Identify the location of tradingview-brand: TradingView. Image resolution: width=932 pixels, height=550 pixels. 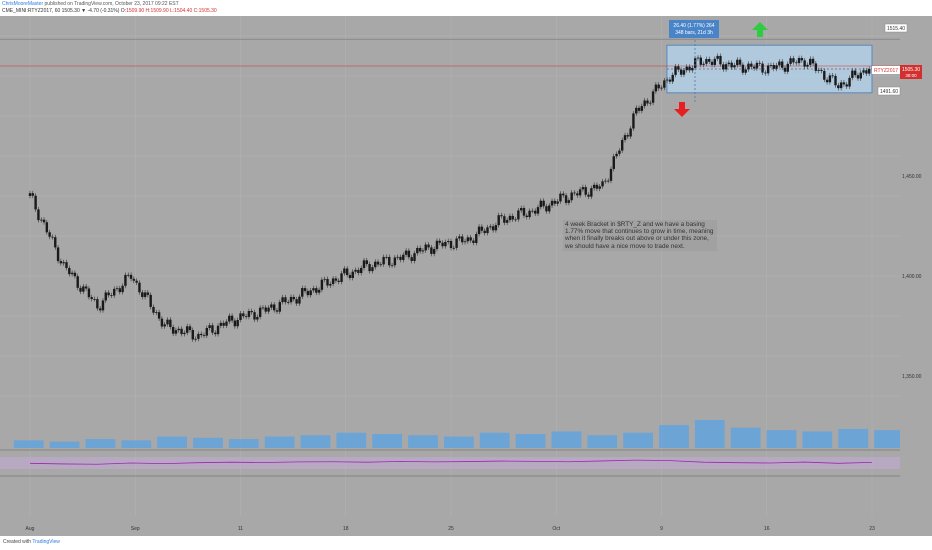
(46, 542).